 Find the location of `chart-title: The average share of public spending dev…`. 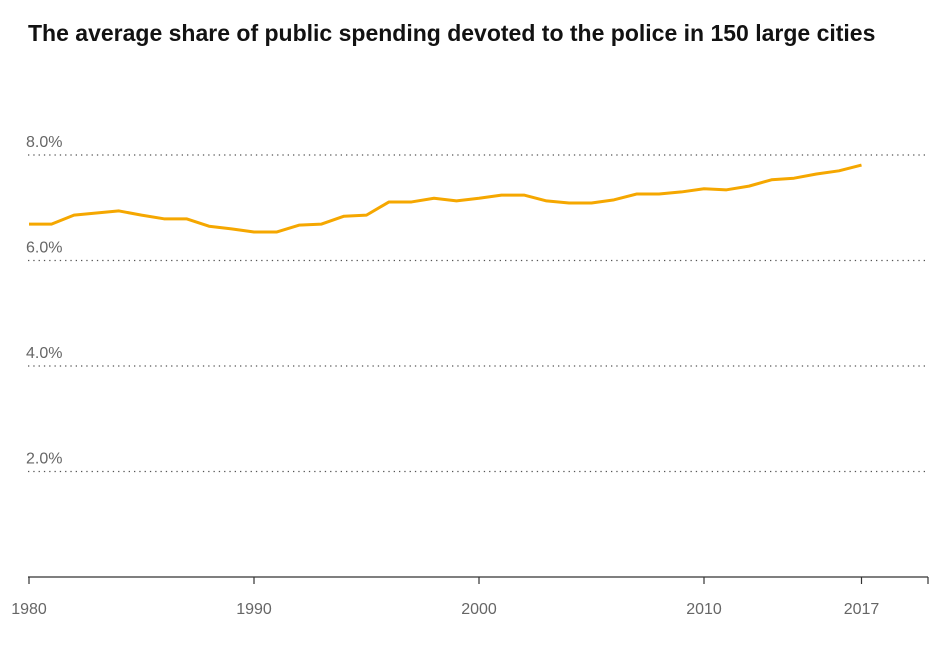

chart-title: The average share of public spending dev… is located at coordinates (452, 33).